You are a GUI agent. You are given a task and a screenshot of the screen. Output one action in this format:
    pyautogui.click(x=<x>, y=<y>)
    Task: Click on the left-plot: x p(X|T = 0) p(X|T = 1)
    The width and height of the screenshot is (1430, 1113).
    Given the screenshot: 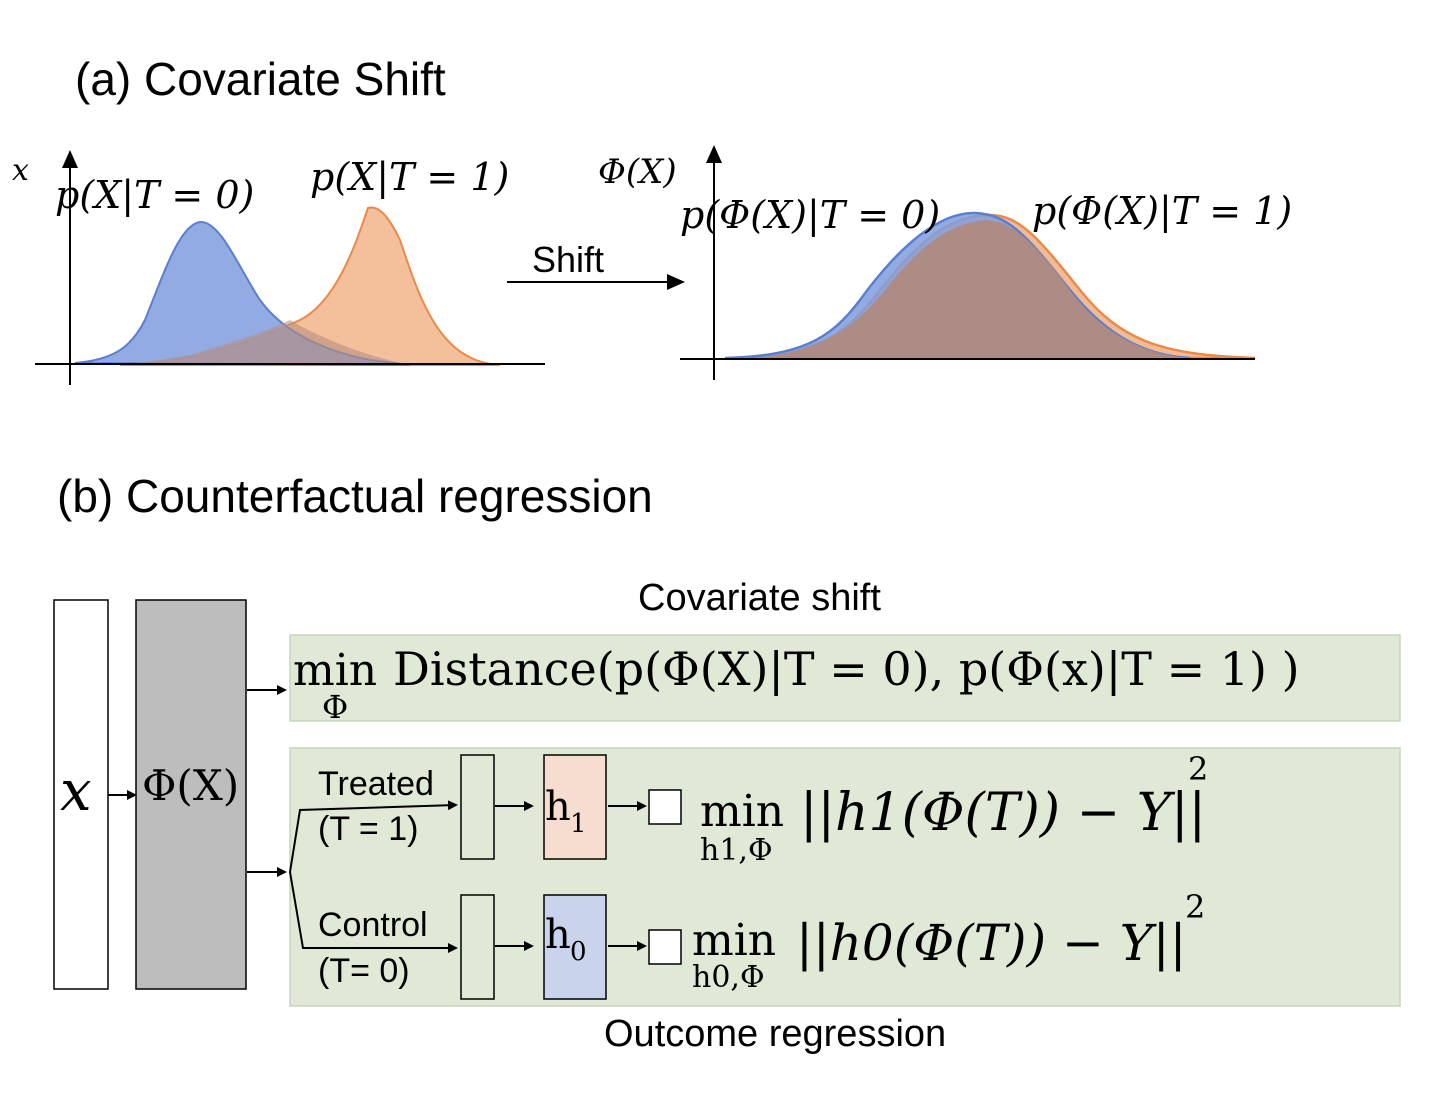 What is the action you would take?
    pyautogui.click(x=278, y=267)
    